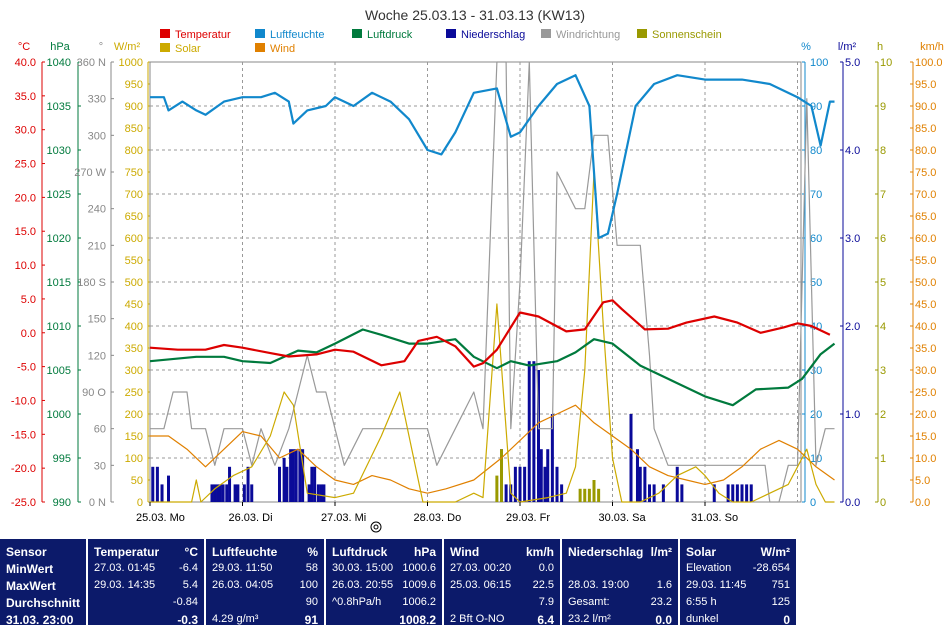  I want to click on temp-tick-label: 0.0, so click(28, 334).